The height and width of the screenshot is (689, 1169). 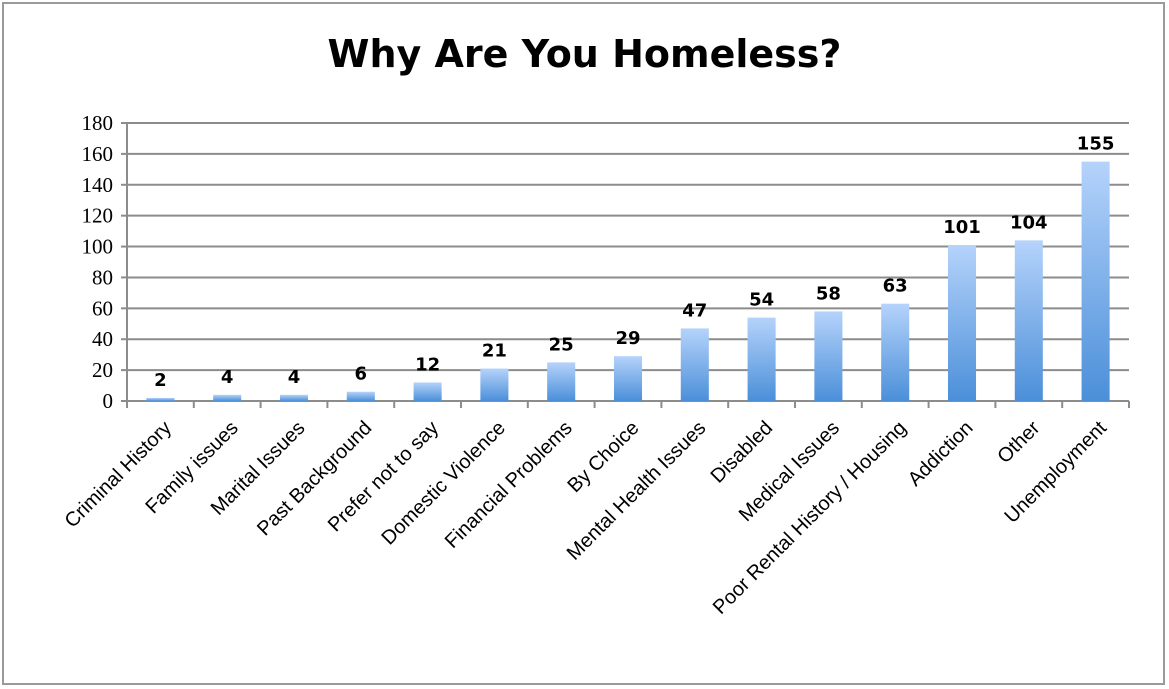 What do you see at coordinates (895, 286) in the screenshot?
I see `data-label: 63` at bounding box center [895, 286].